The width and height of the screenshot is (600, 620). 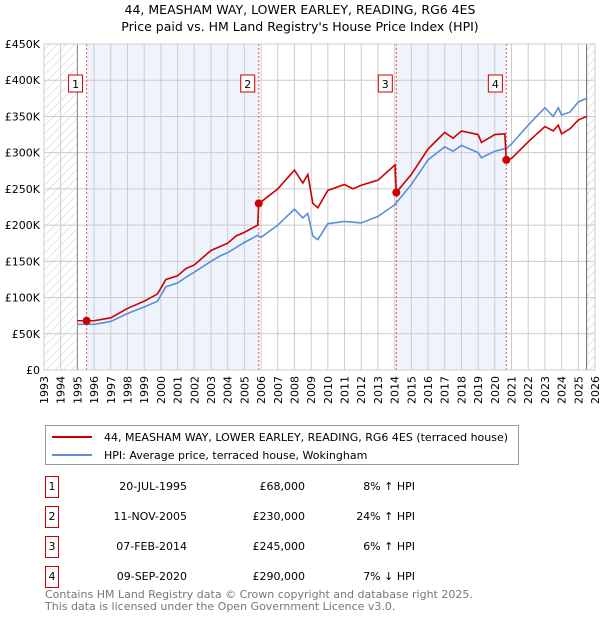 What do you see at coordinates (279, 546) in the screenshot?
I see `transaction-price: £245,000` at bounding box center [279, 546].